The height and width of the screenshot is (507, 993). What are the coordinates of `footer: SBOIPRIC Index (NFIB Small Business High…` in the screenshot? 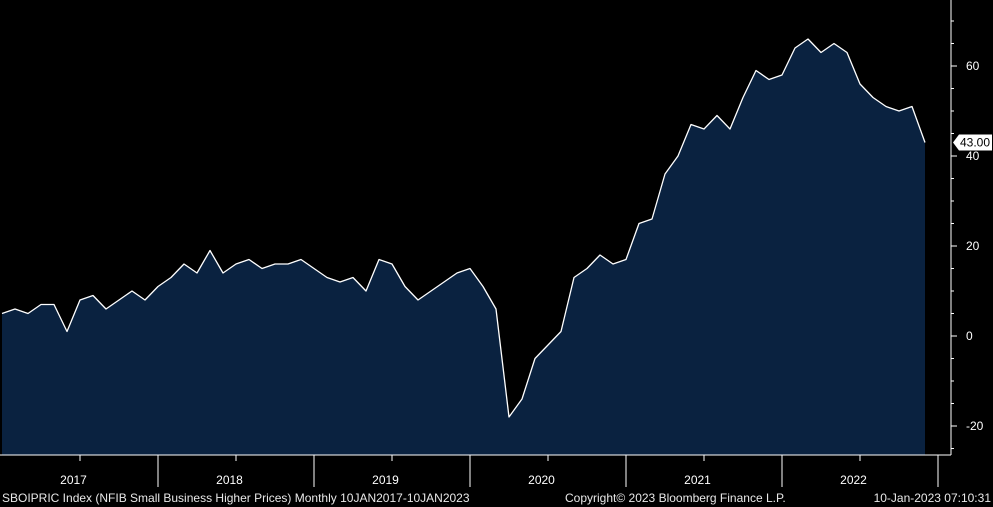 It's located at (496, 498).